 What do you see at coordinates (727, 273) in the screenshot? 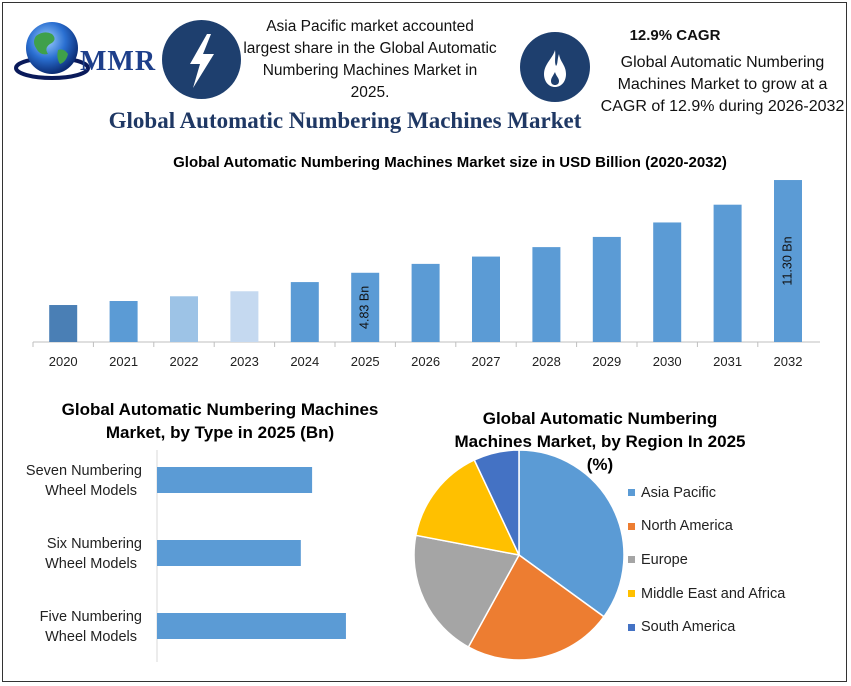
I see `bar-2031` at bounding box center [727, 273].